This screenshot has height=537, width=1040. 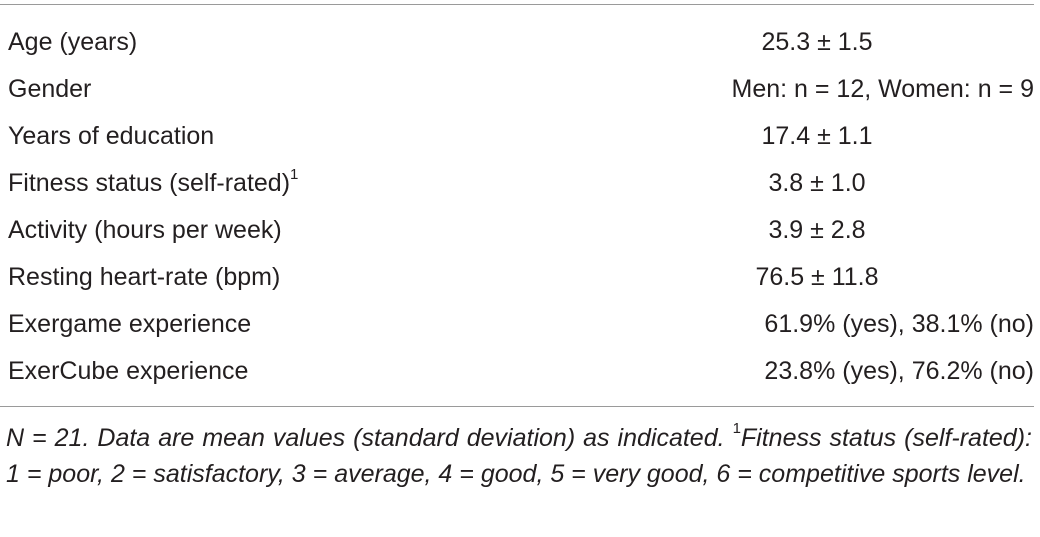 What do you see at coordinates (817, 42) in the screenshot?
I see `row-value: 25.3 ± 1.5` at bounding box center [817, 42].